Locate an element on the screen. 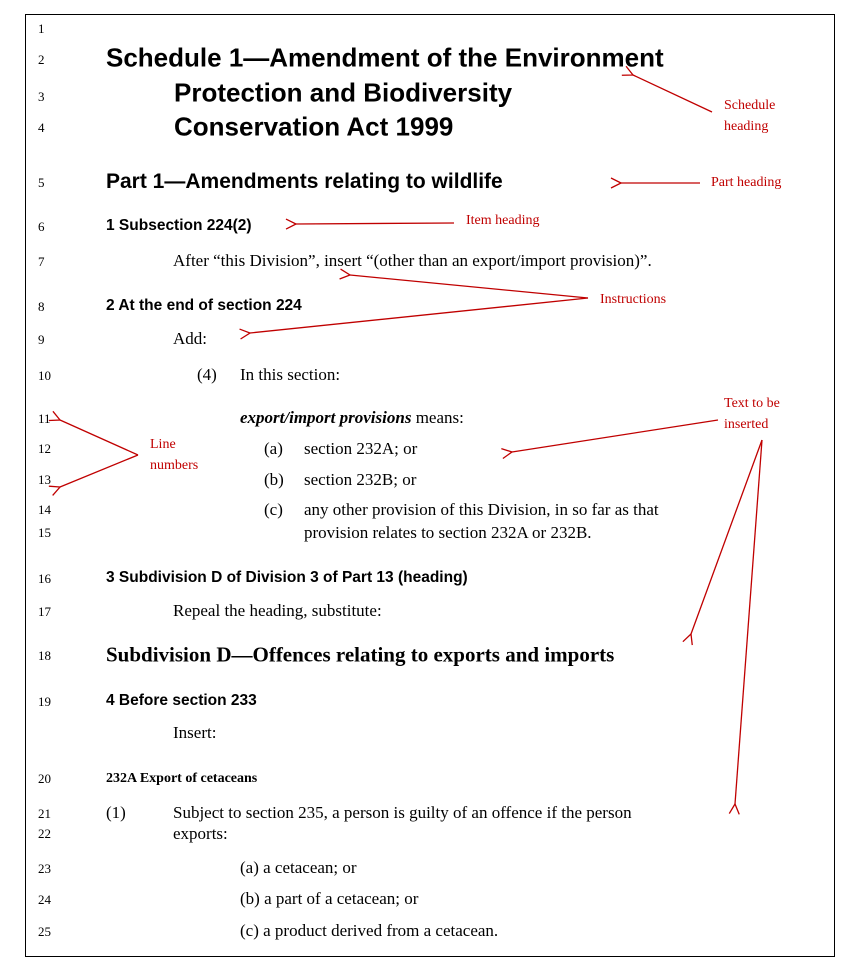 This screenshot has height=971, width=853. line-number: 18 is located at coordinates (44, 655).